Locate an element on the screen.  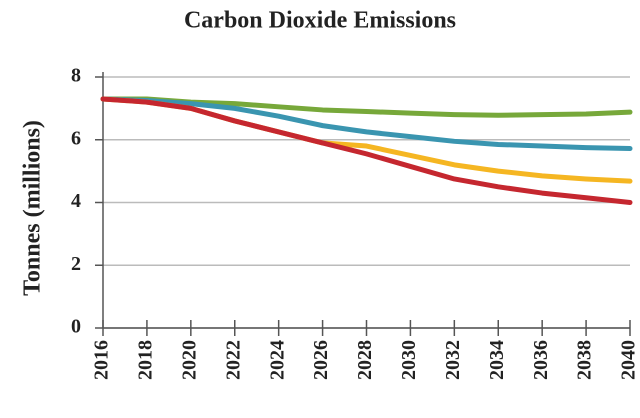
x-tick-label: 2018 is located at coordinates (146, 360).